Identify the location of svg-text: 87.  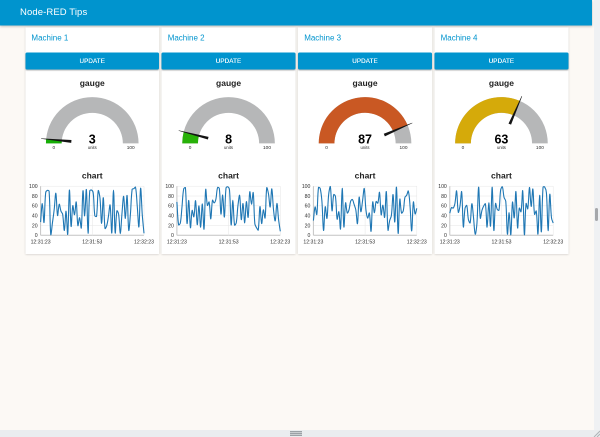
(365, 139).